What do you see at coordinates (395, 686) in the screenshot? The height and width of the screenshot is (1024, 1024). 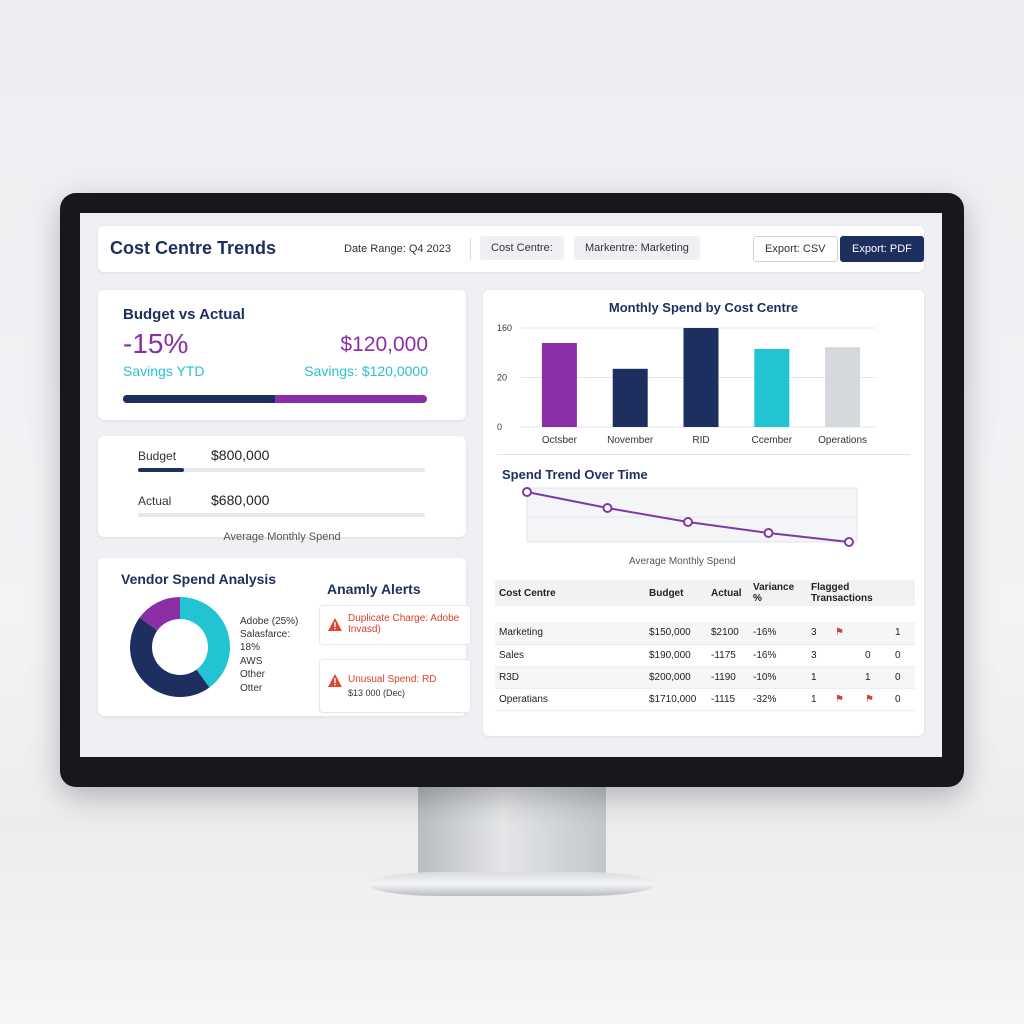 I see `alert-item: Unusual Spend: RD $13 000 (Dec)` at bounding box center [395, 686].